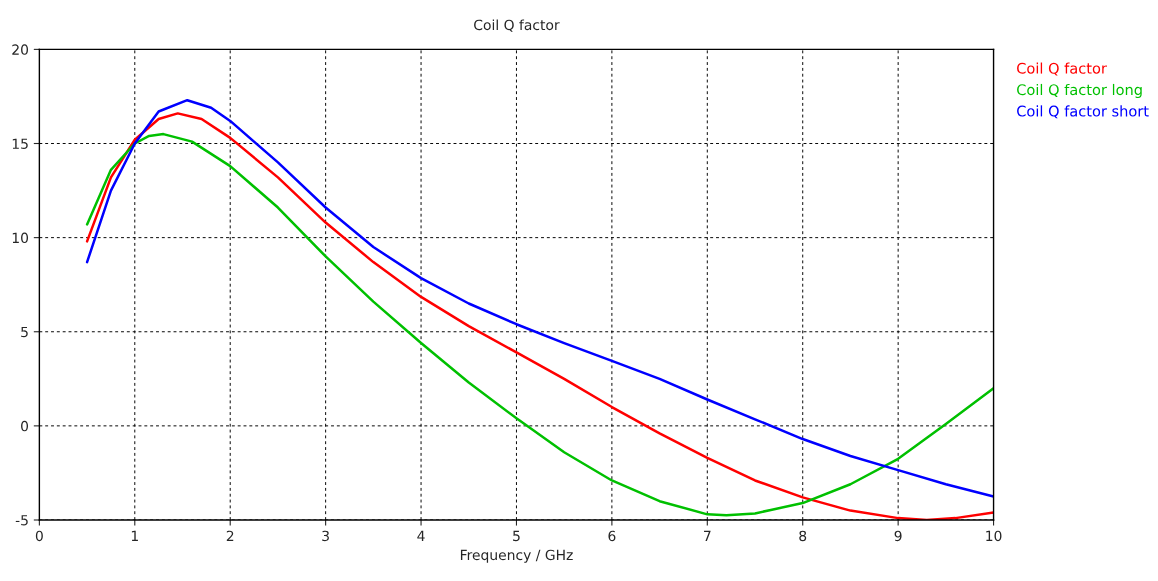  I want to click on x-tick-label: 1, so click(134, 535).